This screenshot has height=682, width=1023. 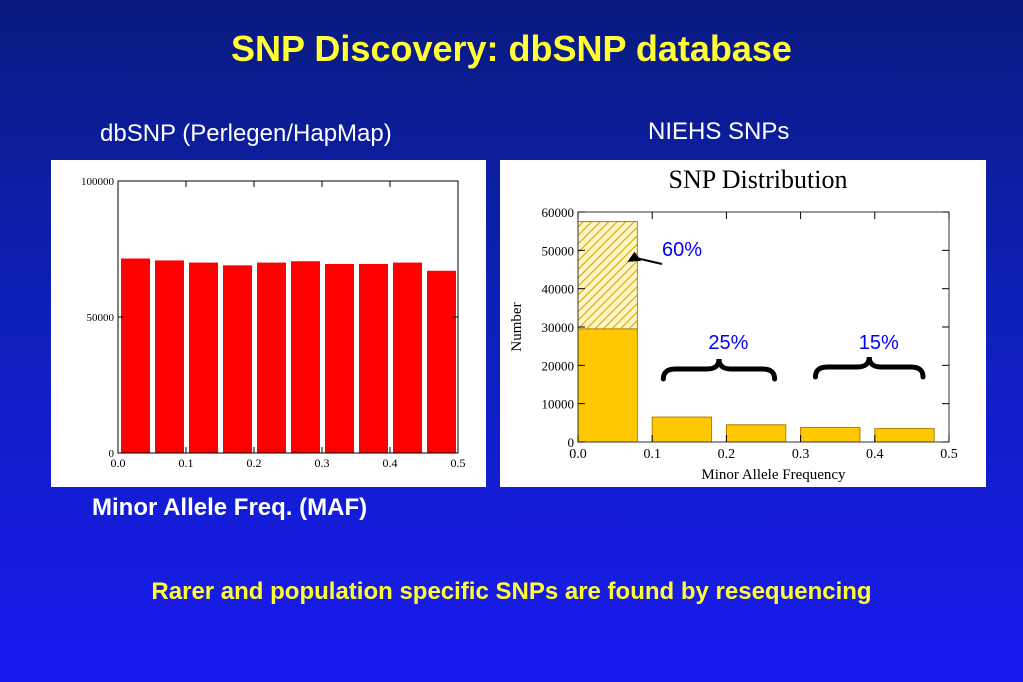 I want to click on y-tick-label: 100000, so click(x=98, y=182).